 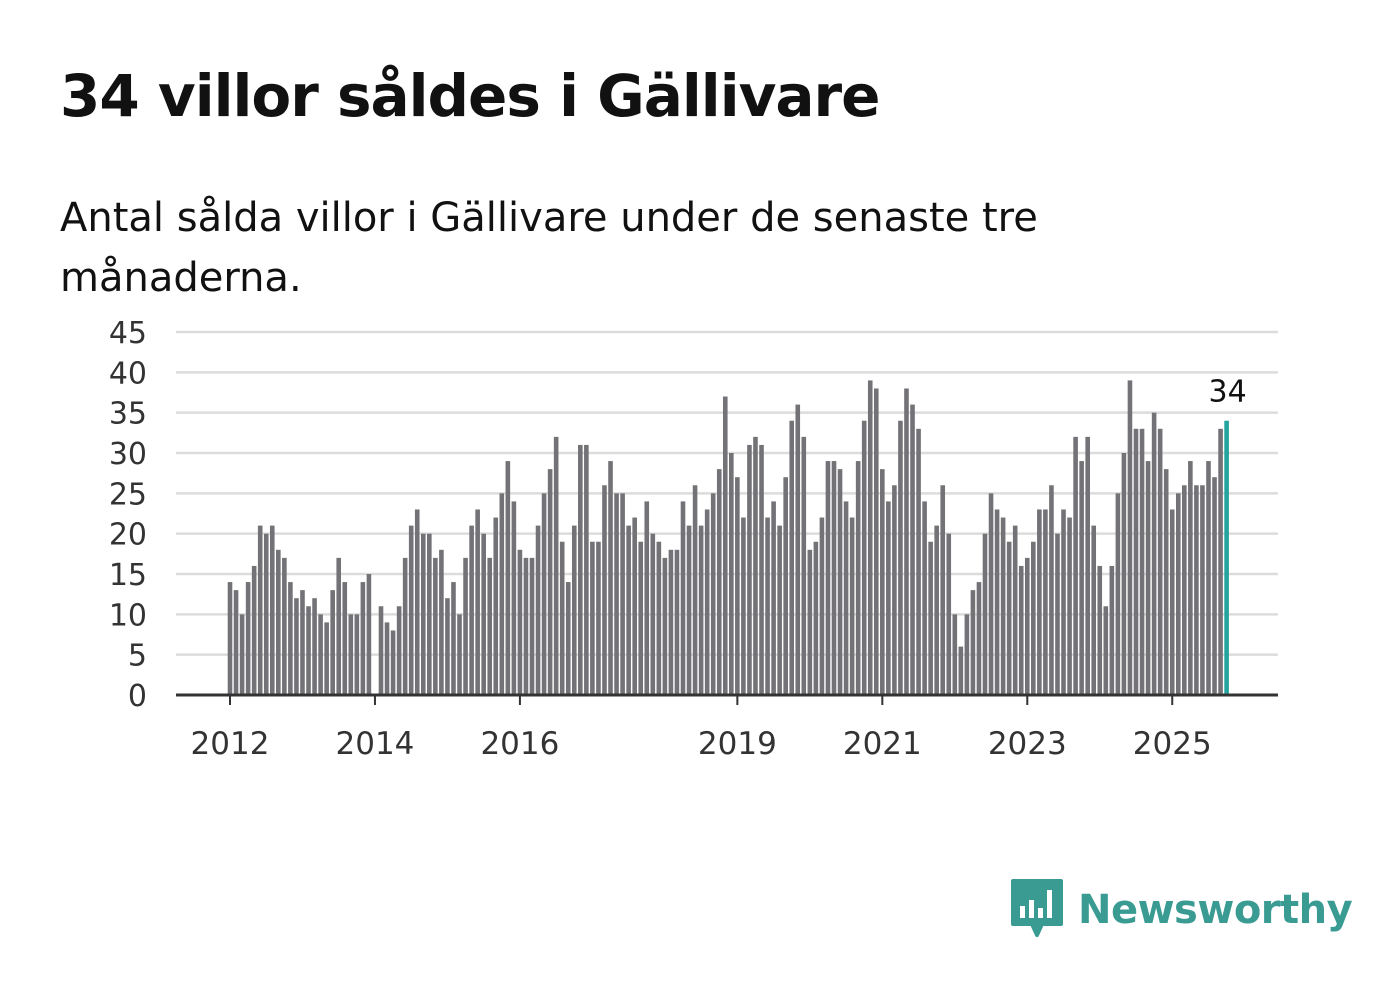 I want to click on x-tick-label: 2019, so click(x=737, y=744).